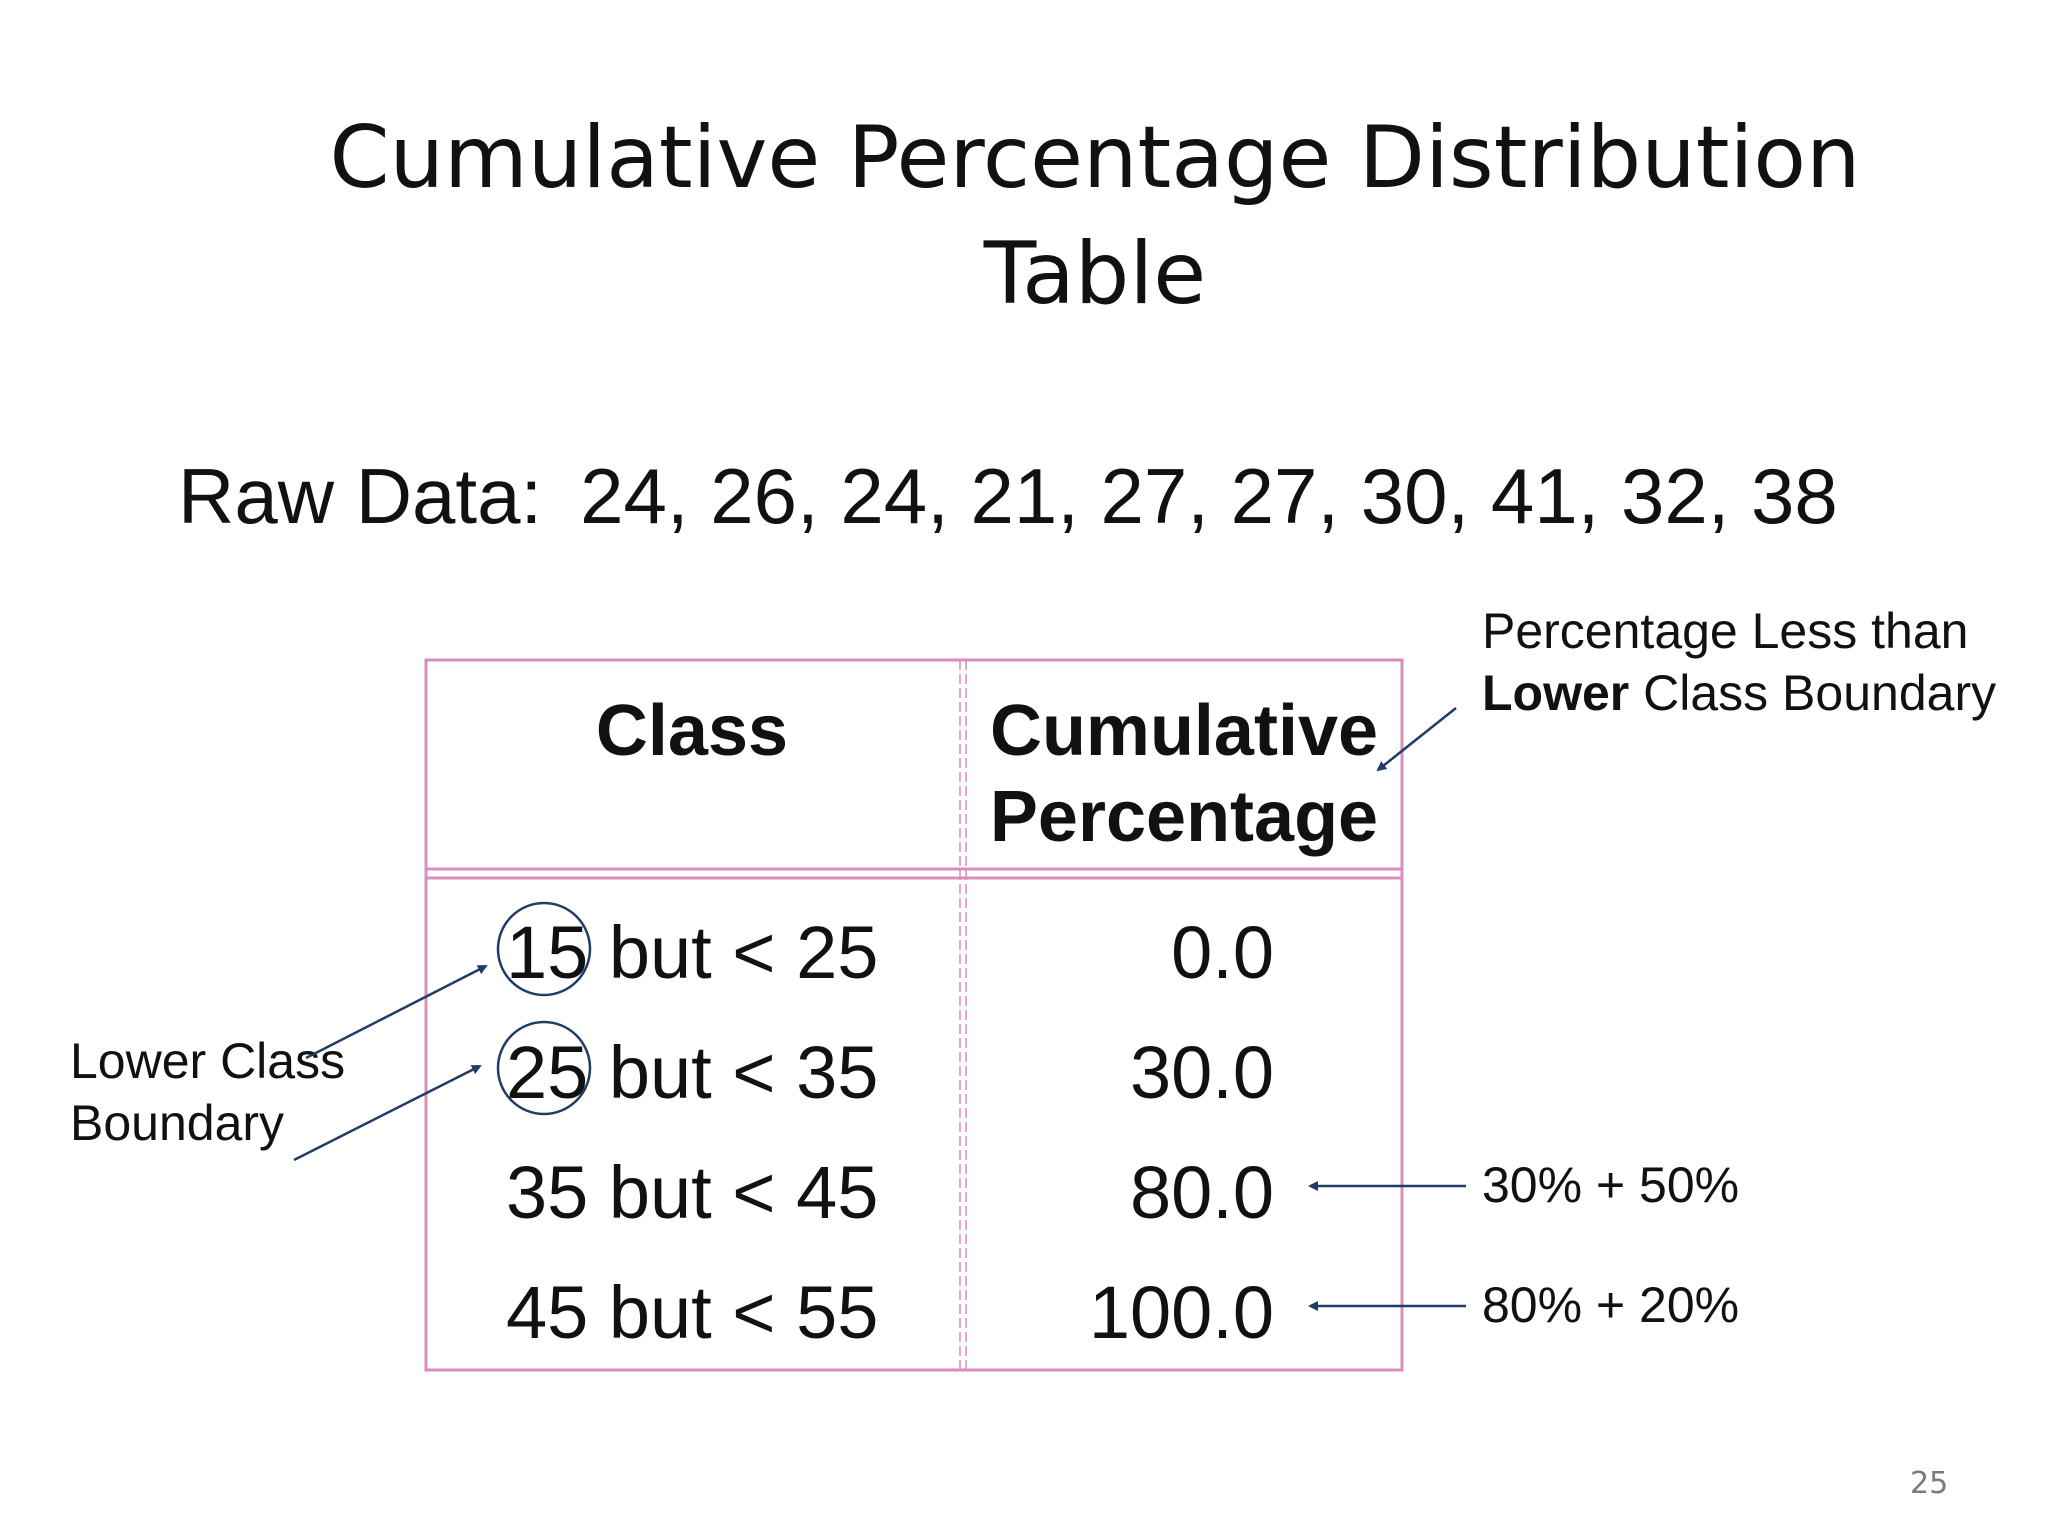 The width and height of the screenshot is (2048, 1536). What do you see at coordinates (1929, 1483) in the screenshot?
I see `page-number: 25` at bounding box center [1929, 1483].